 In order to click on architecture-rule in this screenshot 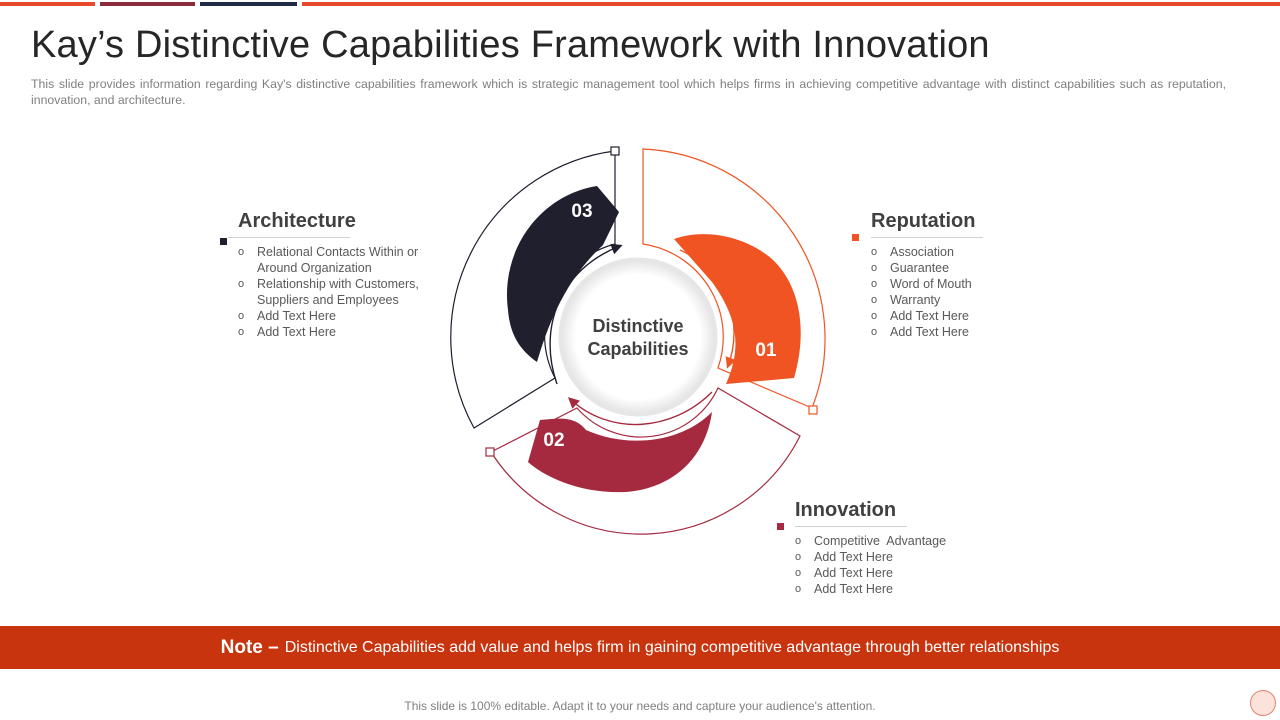, I will do `click(289, 237)`.